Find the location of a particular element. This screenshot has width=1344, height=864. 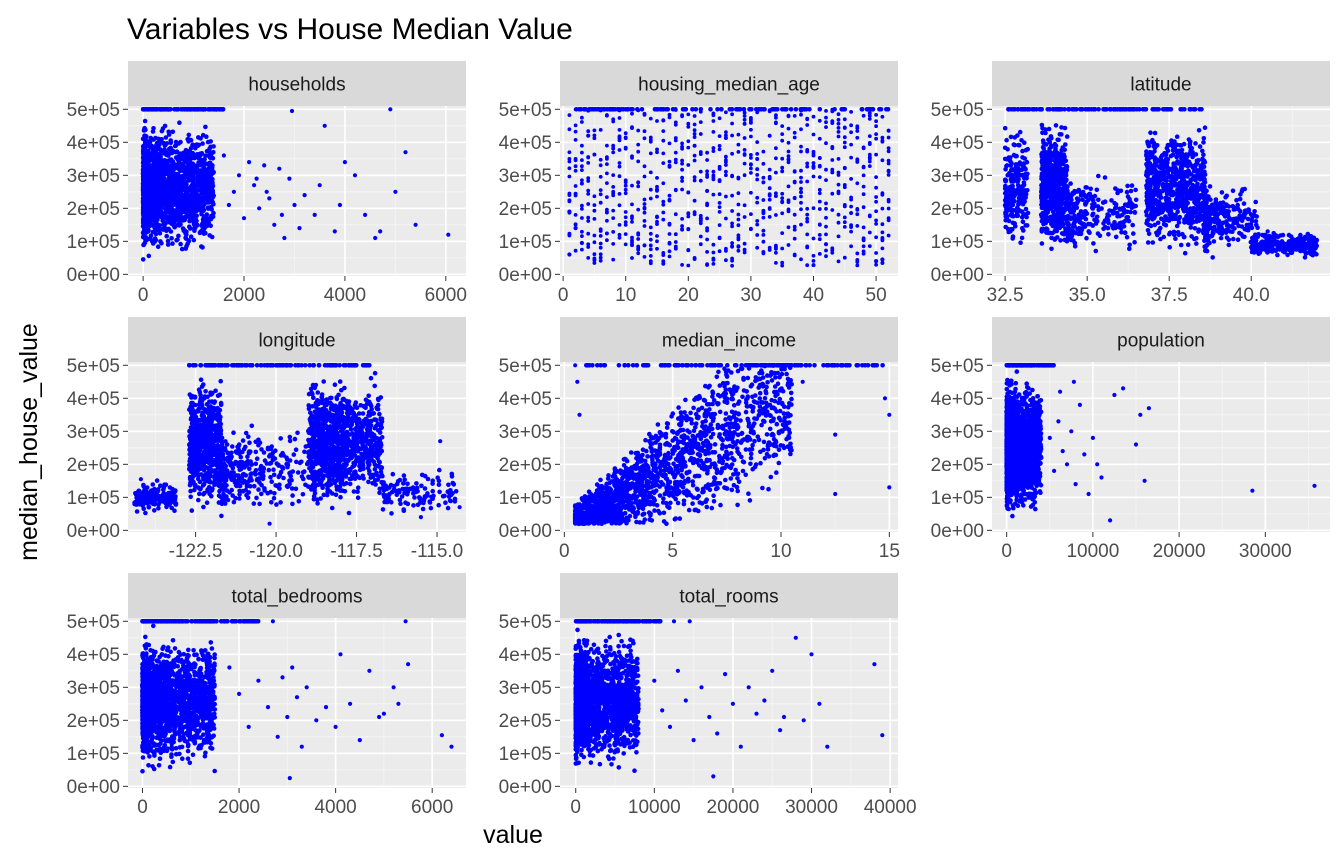

facet-strip-label: households is located at coordinates (296, 85).